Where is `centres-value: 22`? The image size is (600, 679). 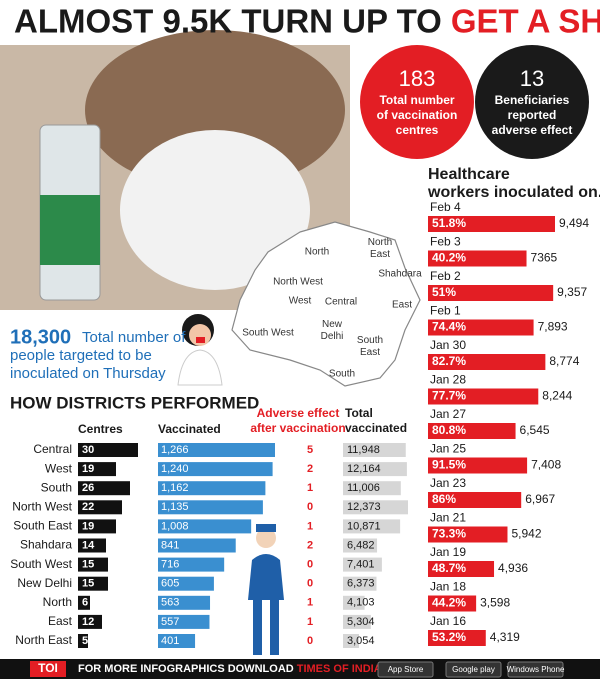
centres-value: 22 is located at coordinates (88, 507).